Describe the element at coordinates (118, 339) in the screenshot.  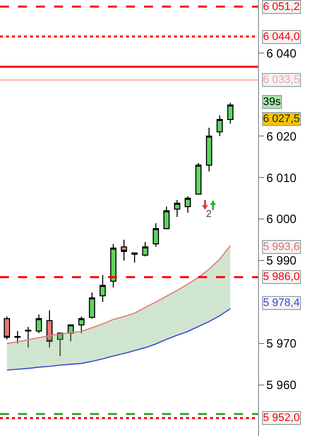
I see `line-series` at that location.